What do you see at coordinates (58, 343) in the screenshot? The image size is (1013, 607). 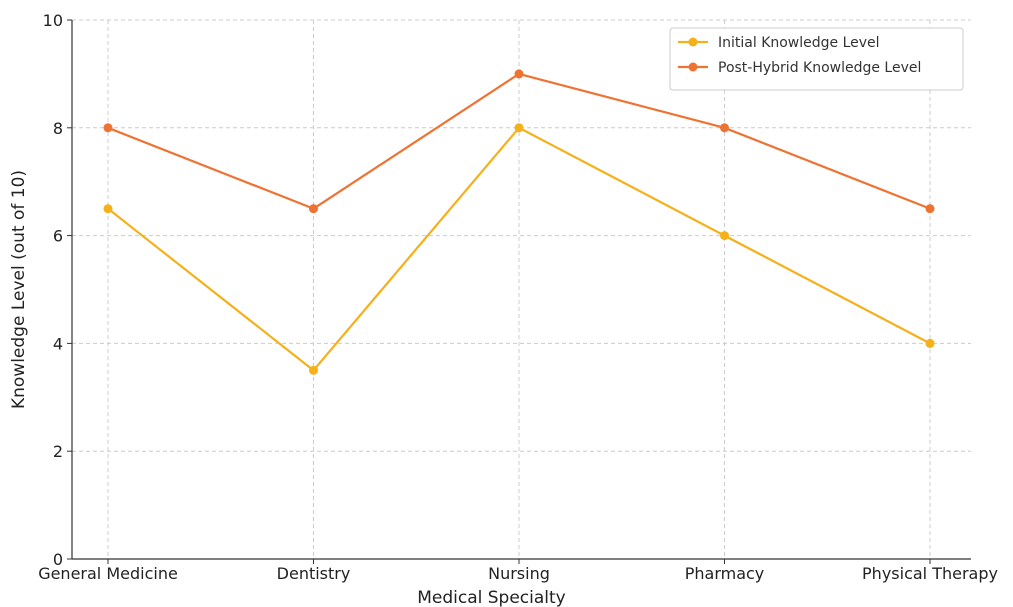 I see `y-tick-label: 4` at bounding box center [58, 343].